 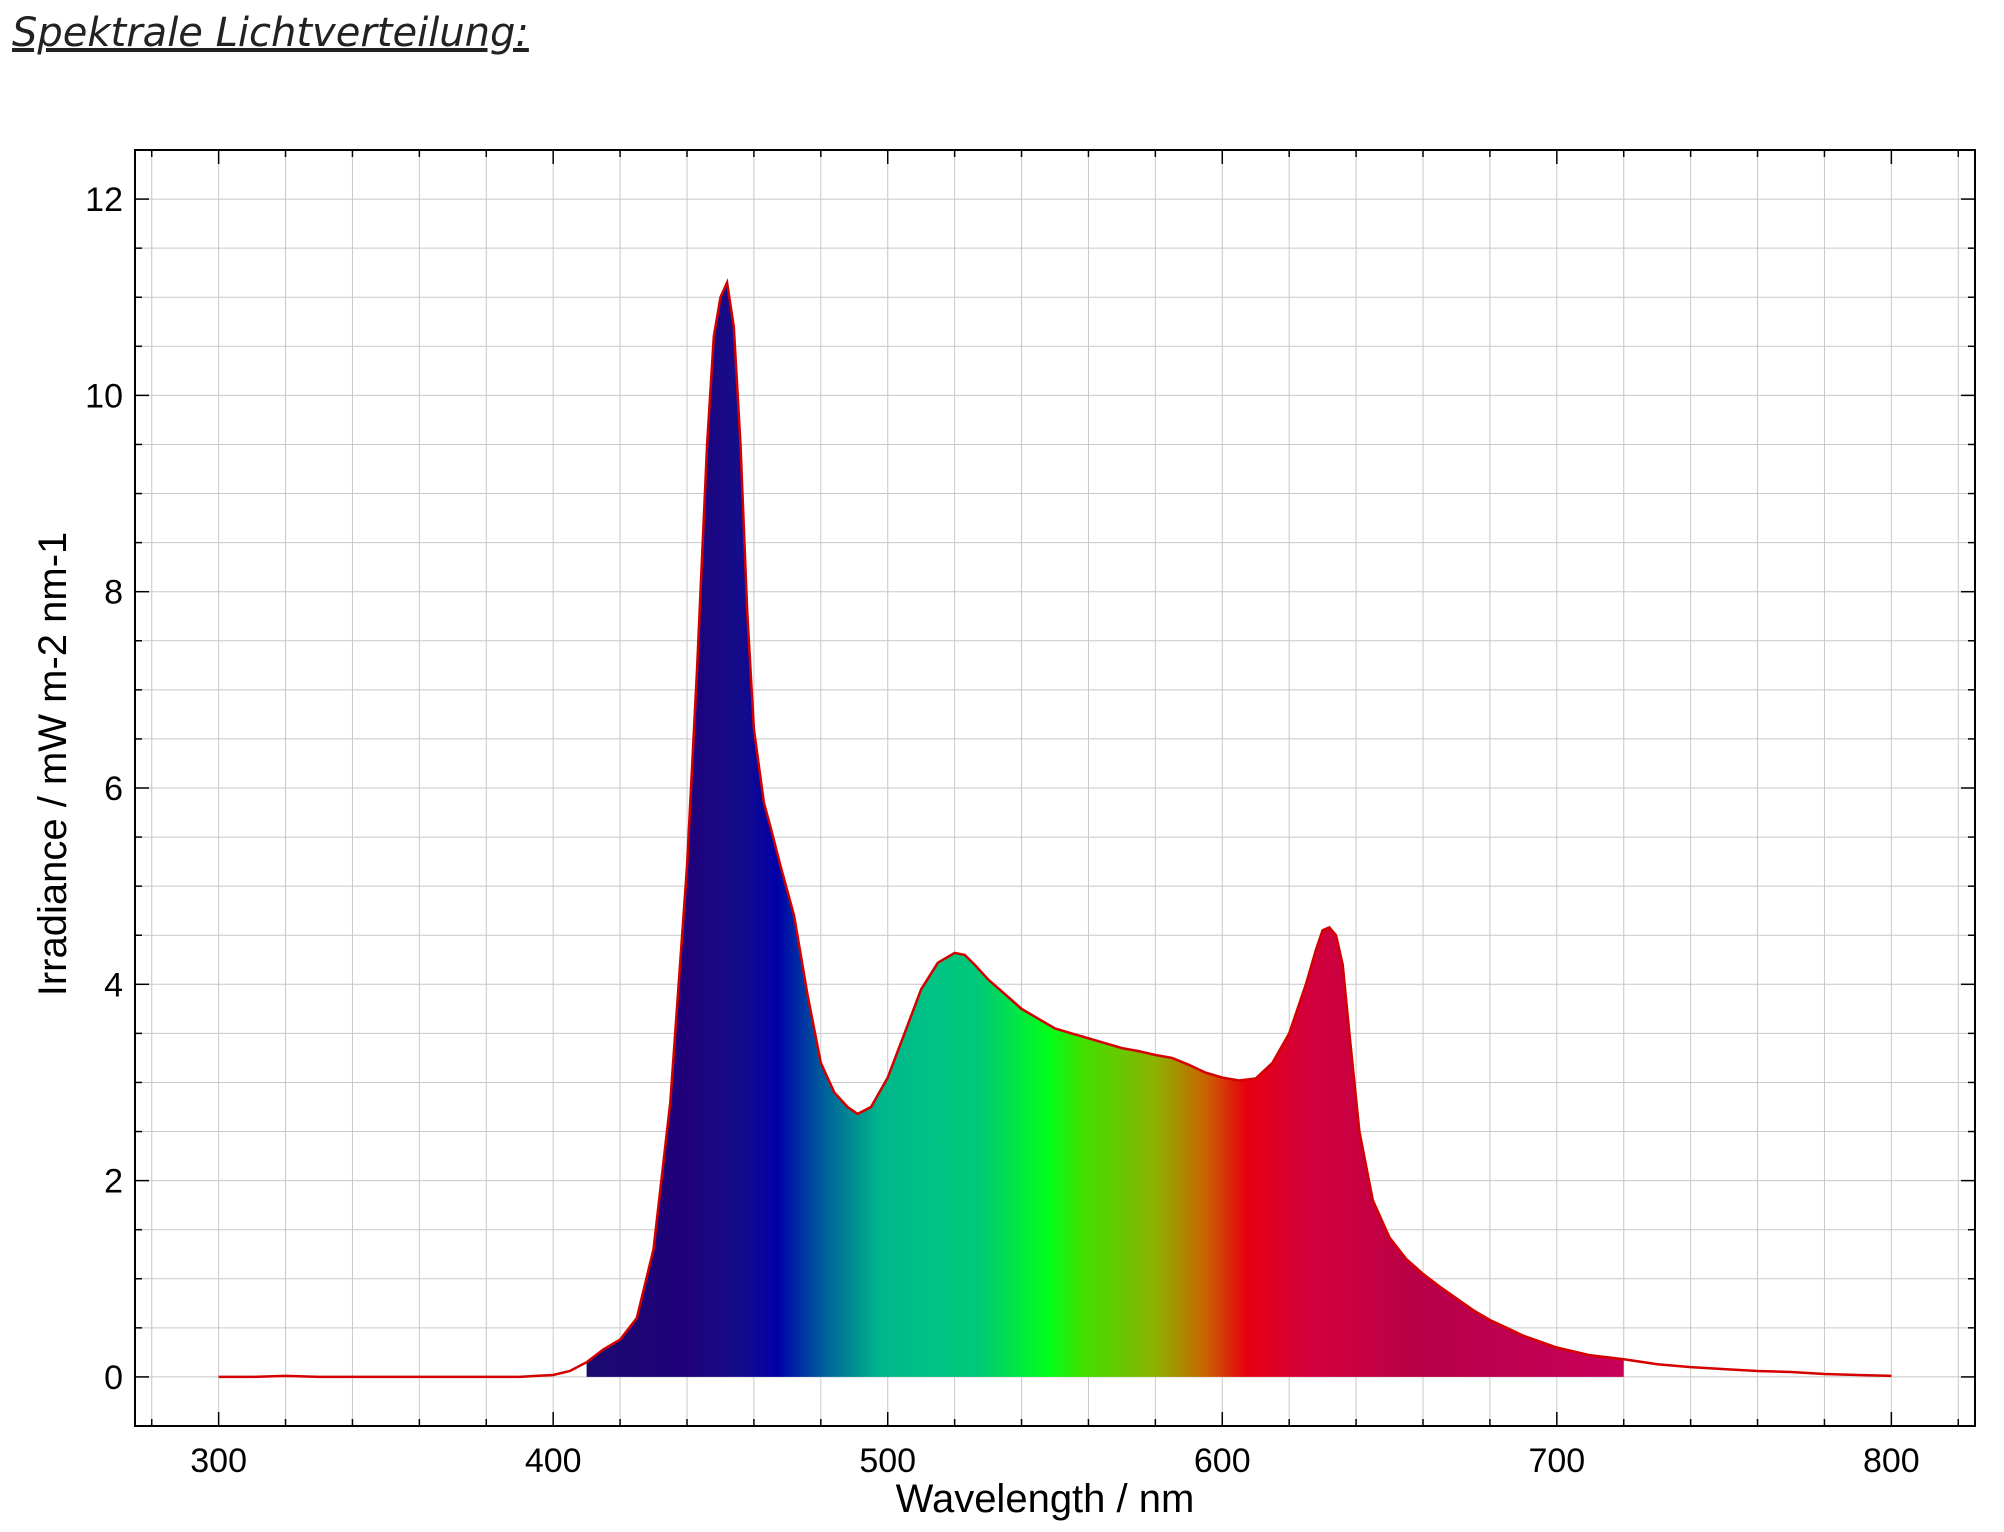 I want to click on x-tick-label: 500, so click(x=887, y=1461).